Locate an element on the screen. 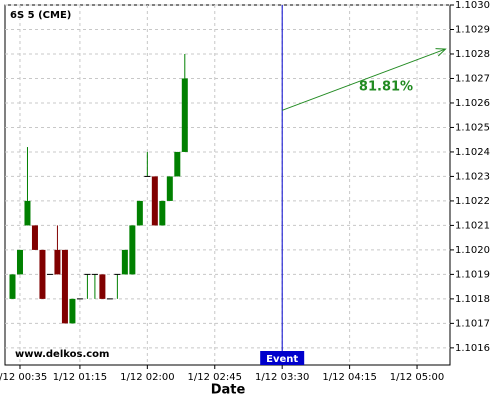 This screenshot has width=500, height=400. y-tick-label: 1.1022 is located at coordinates (472, 201).